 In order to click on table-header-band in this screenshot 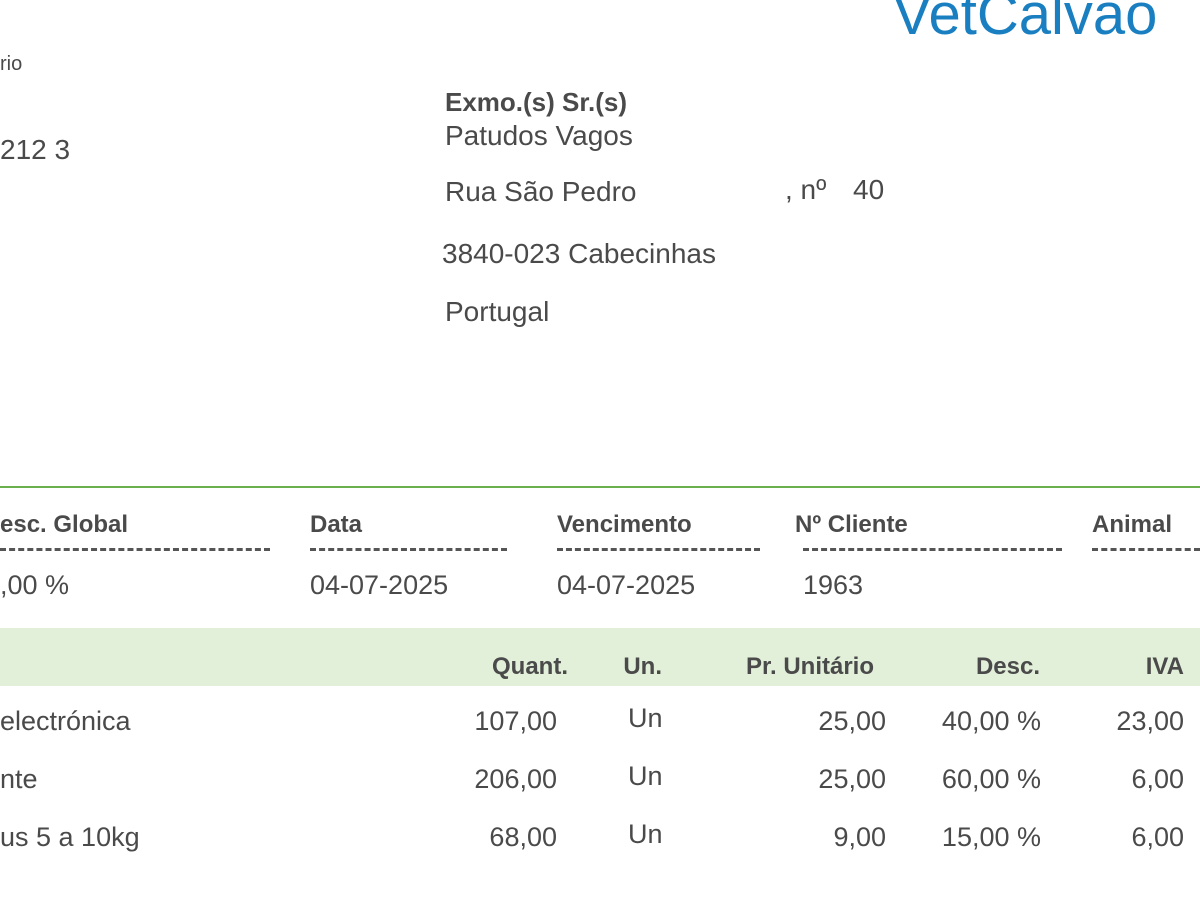, I will do `click(600, 657)`.